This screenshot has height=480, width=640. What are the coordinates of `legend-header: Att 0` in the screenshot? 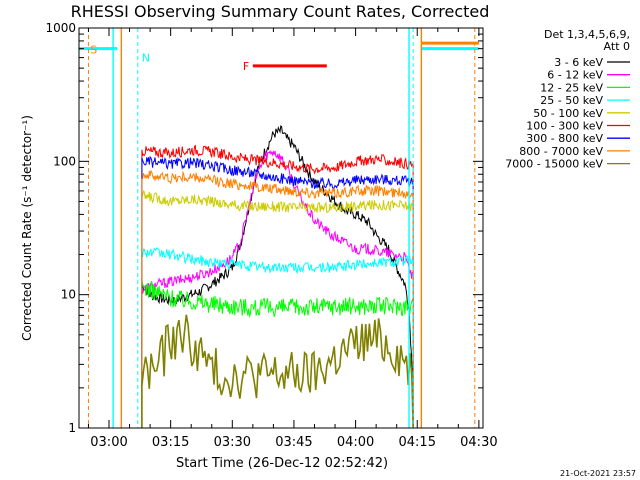 It's located at (617, 46).